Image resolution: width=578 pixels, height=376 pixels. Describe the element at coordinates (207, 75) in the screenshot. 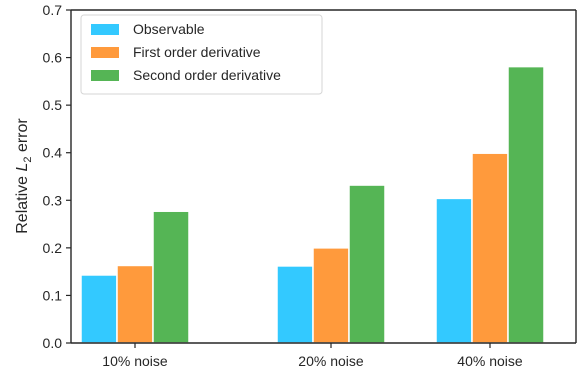

I see `legend-label-3: Second order derivative` at that location.